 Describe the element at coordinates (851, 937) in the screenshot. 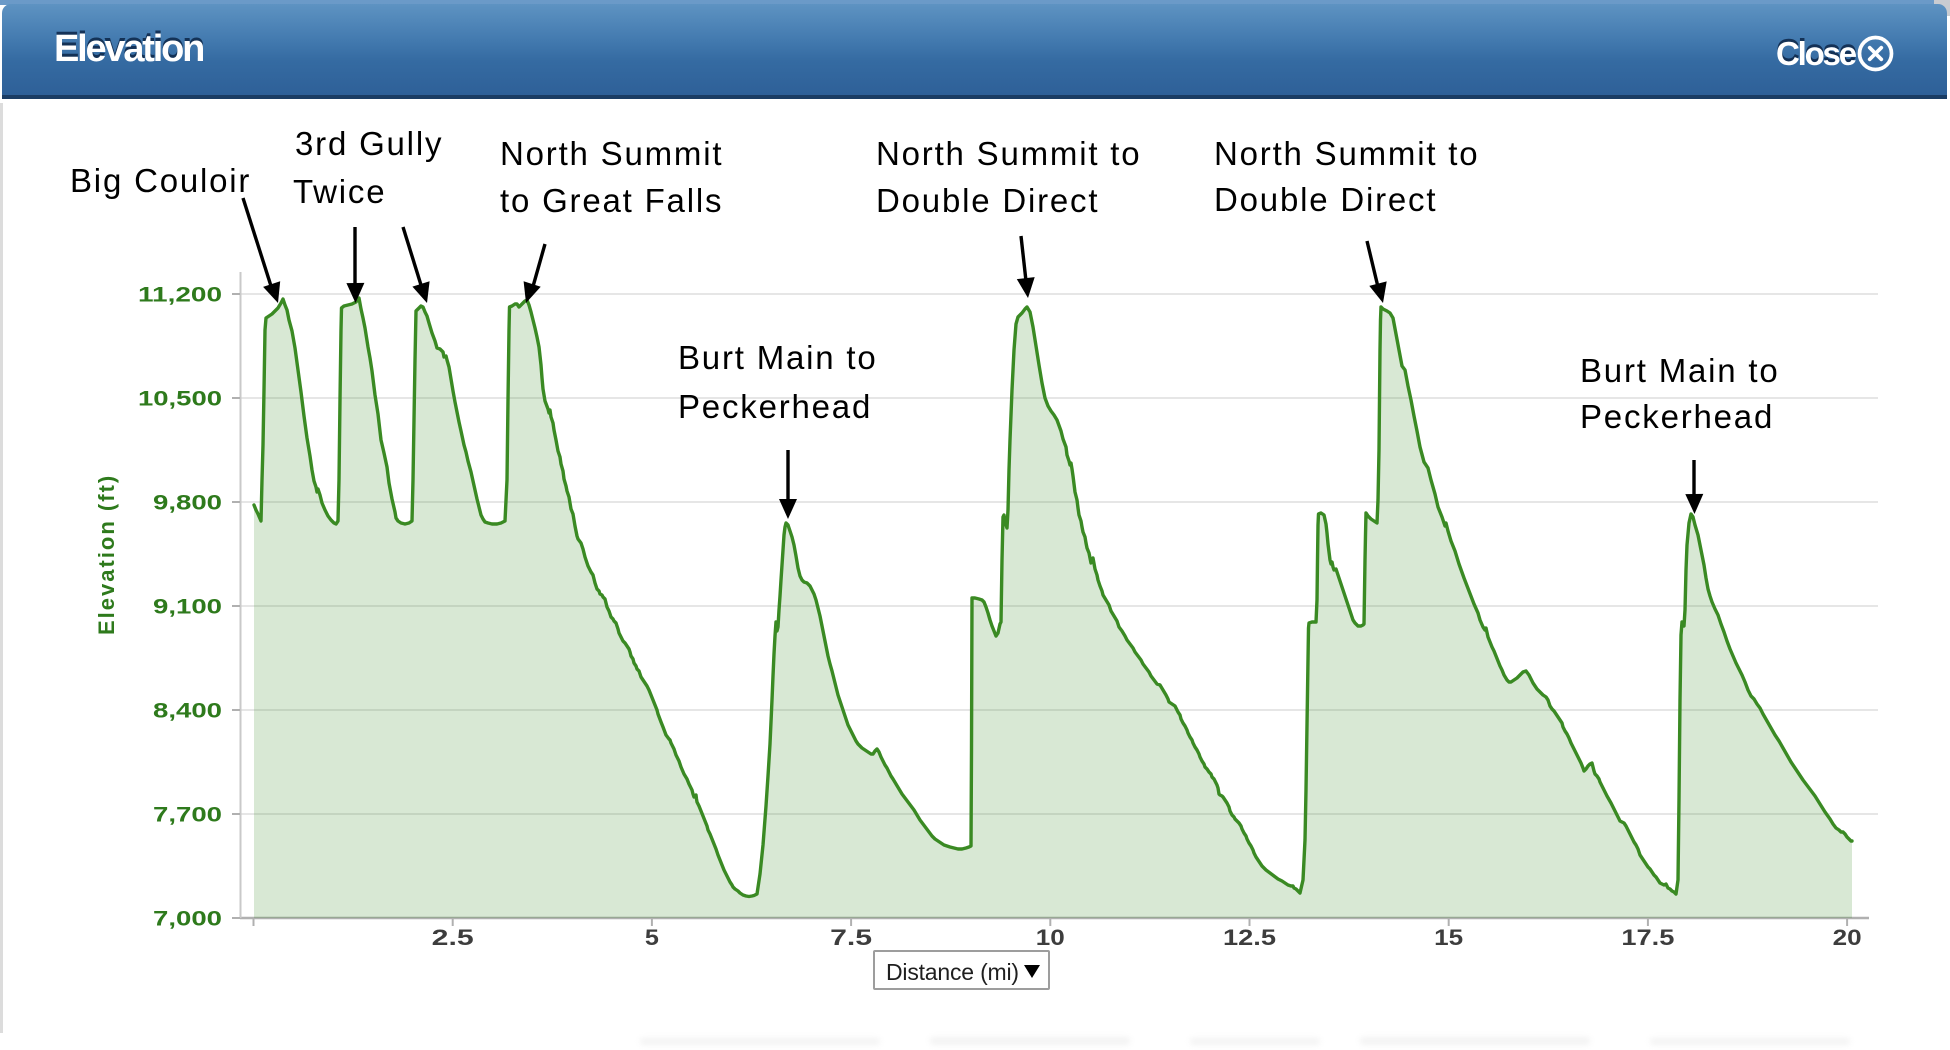

I see `svg-text: 7.5` at that location.